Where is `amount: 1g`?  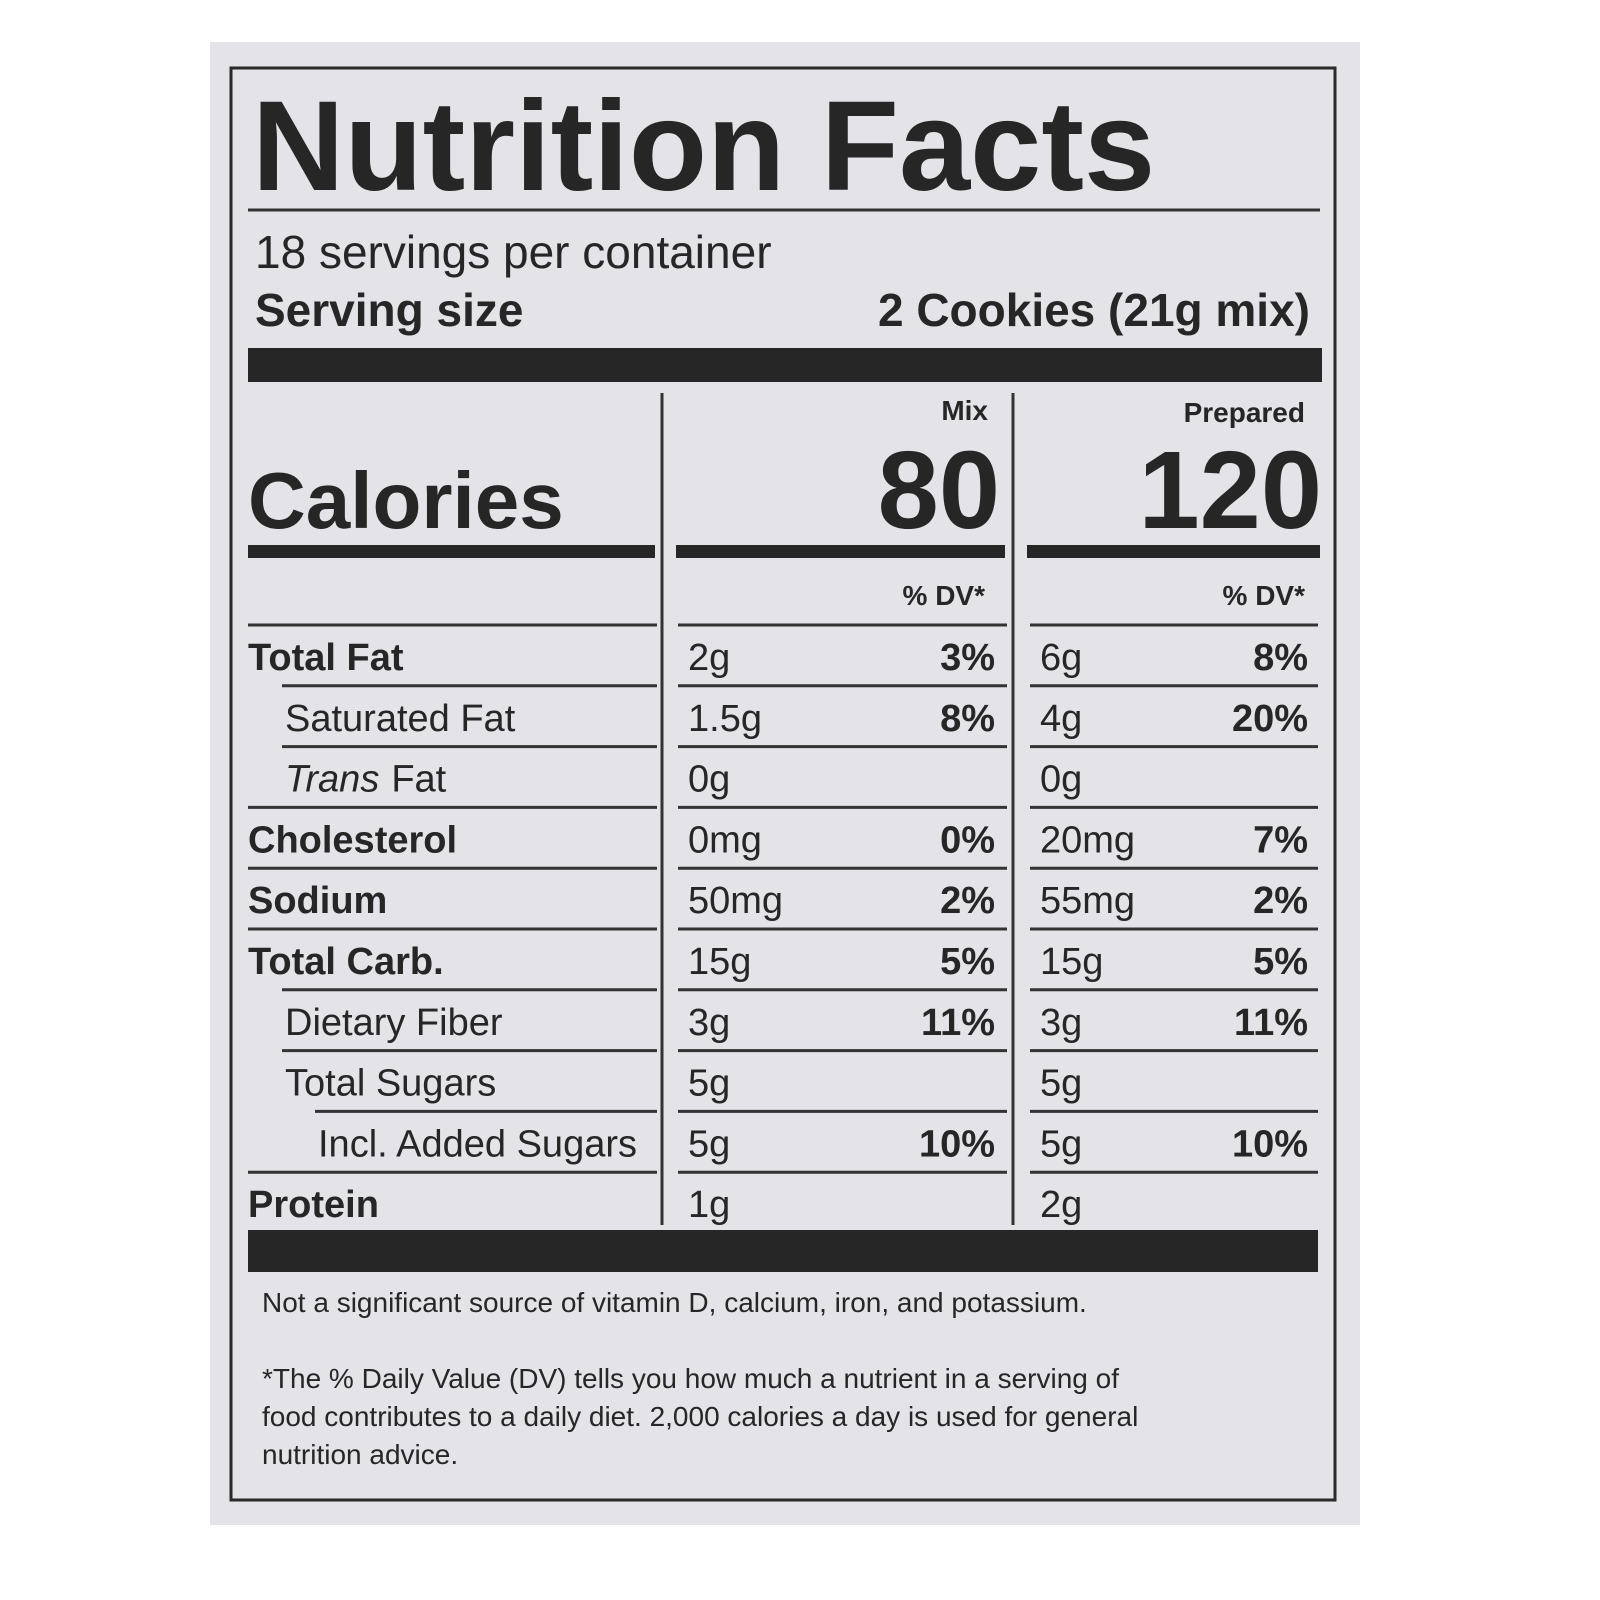
amount: 1g is located at coordinates (709, 1205).